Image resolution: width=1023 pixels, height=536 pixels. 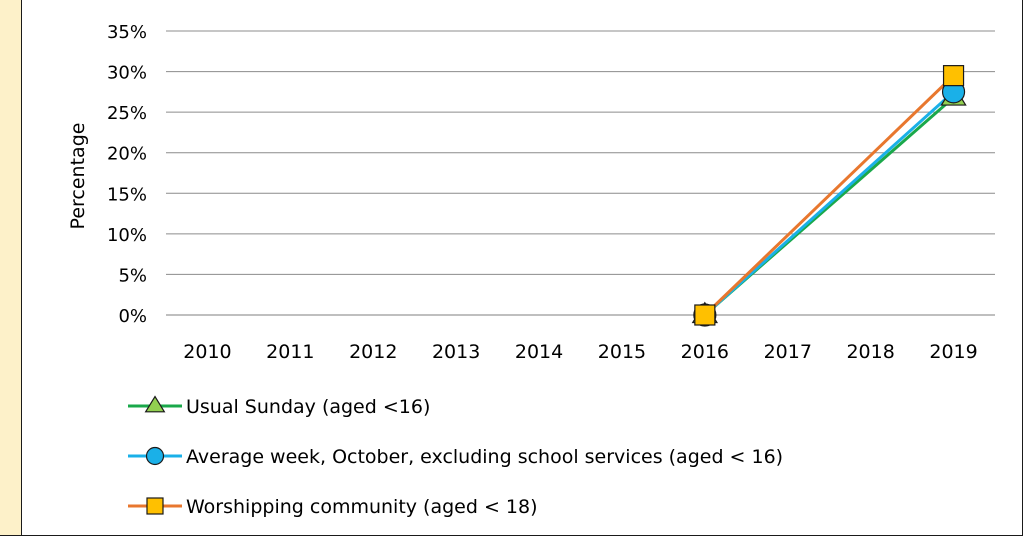 What do you see at coordinates (290, 352) in the screenshot?
I see `x-tick-label: 2011` at bounding box center [290, 352].